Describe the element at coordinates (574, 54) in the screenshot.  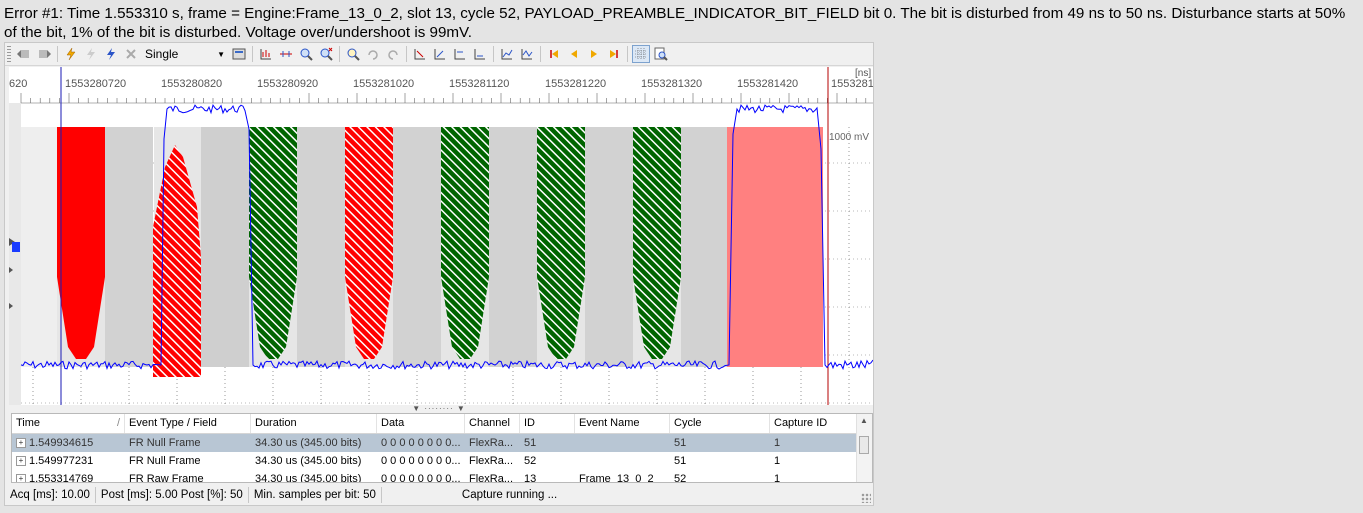
I see `prev-icon` at that location.